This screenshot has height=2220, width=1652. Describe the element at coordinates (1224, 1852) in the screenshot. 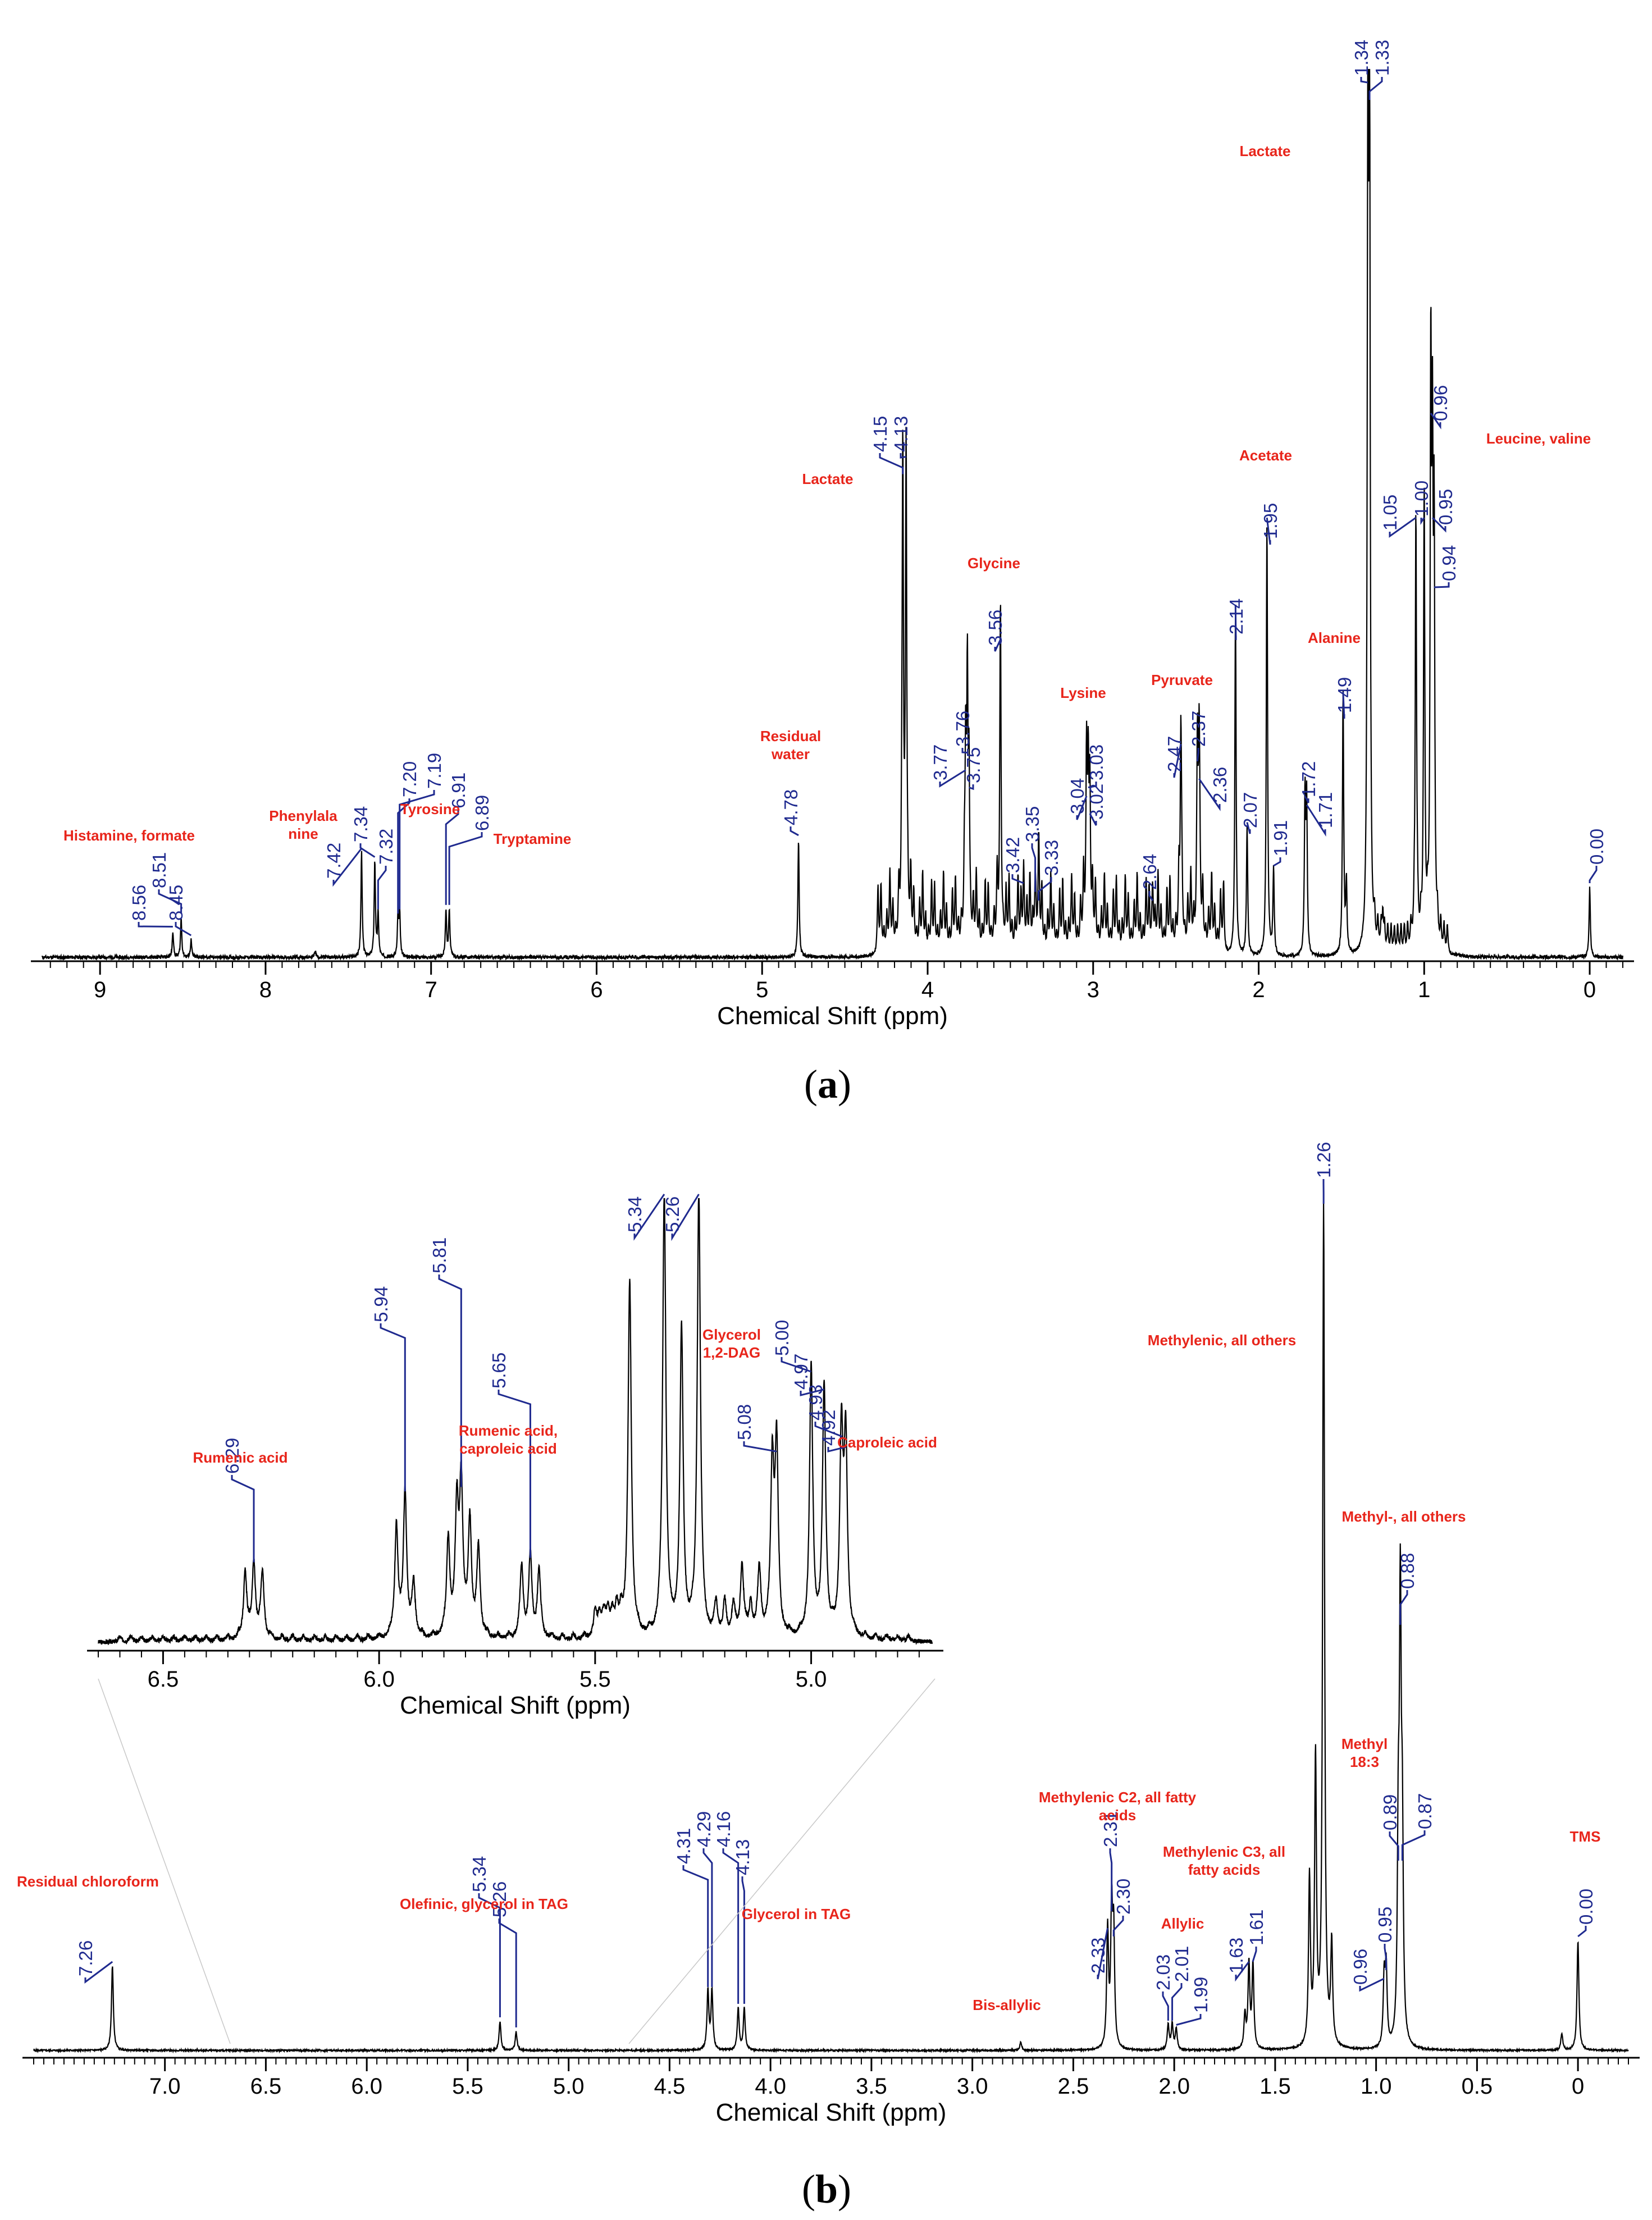

I see `compound-annotation: Methylenic C3, all` at that location.